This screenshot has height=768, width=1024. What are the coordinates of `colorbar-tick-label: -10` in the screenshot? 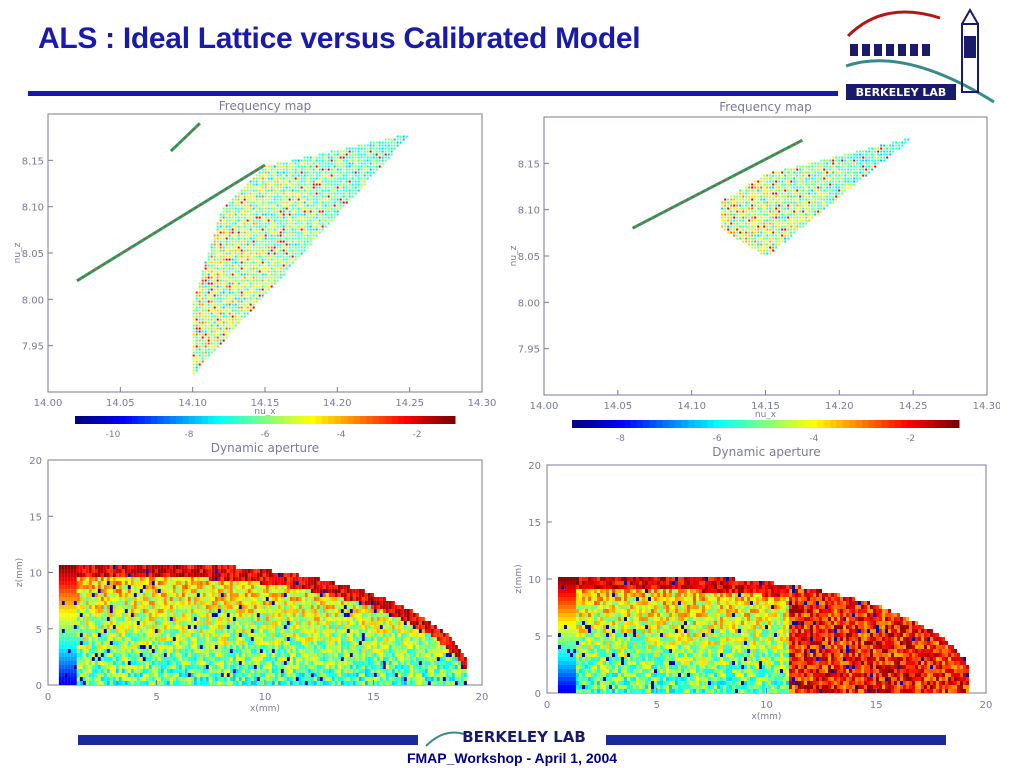 It's located at (113, 435).